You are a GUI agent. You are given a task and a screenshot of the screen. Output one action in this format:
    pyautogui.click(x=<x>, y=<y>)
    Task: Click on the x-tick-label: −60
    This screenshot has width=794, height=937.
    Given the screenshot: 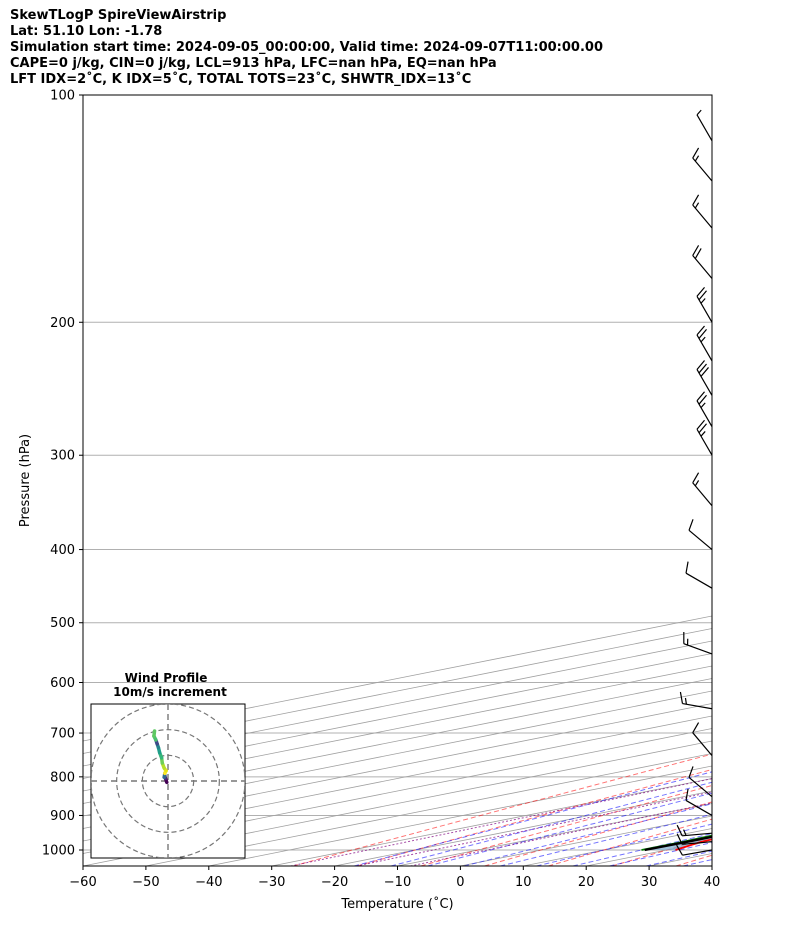 What is the action you would take?
    pyautogui.click(x=82, y=882)
    